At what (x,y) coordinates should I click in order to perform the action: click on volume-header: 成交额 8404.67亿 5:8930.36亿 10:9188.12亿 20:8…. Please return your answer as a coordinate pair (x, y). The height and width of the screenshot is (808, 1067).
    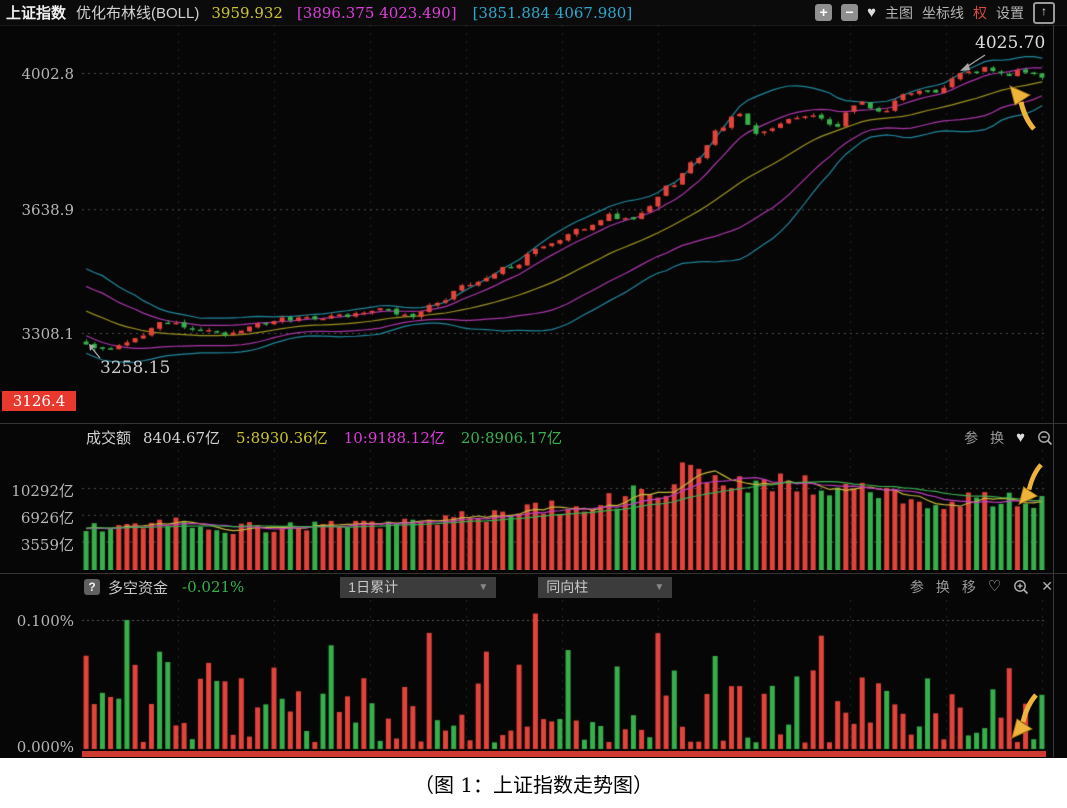
    Looking at the image, I should click on (533, 437).